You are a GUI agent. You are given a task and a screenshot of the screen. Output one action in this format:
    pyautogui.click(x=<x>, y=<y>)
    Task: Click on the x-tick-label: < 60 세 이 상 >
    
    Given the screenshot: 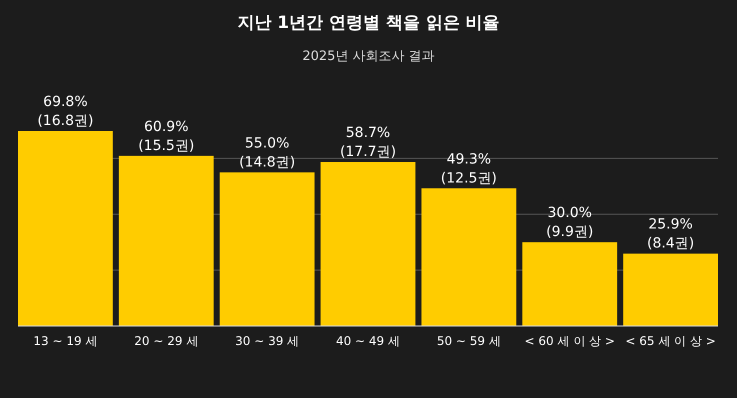 What is the action you would take?
    pyautogui.click(x=569, y=341)
    